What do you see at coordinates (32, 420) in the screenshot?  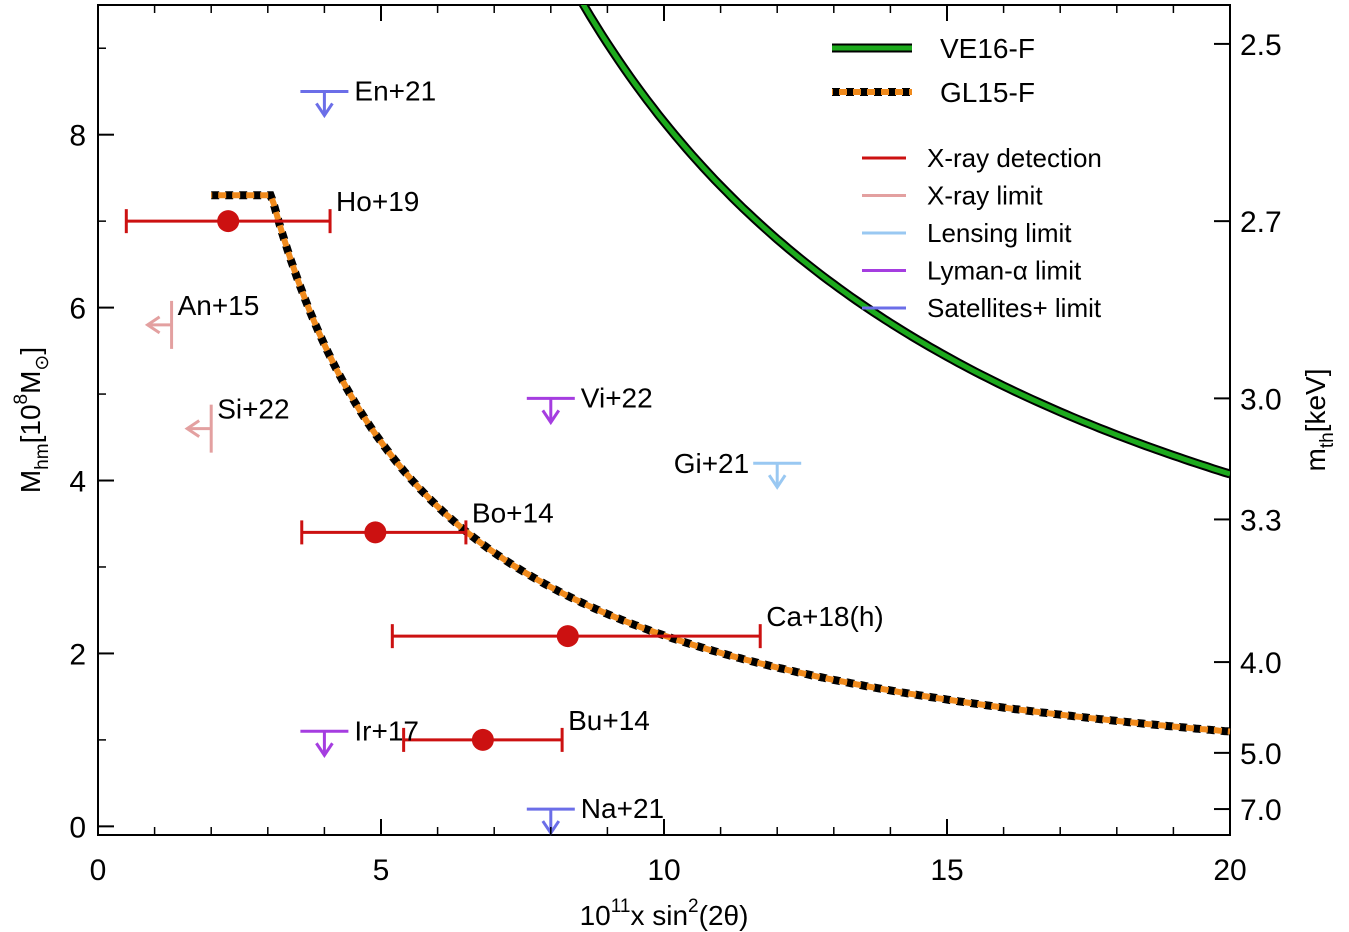 I see `y-axis-title: Mhm[108M⊙]` at bounding box center [32, 420].